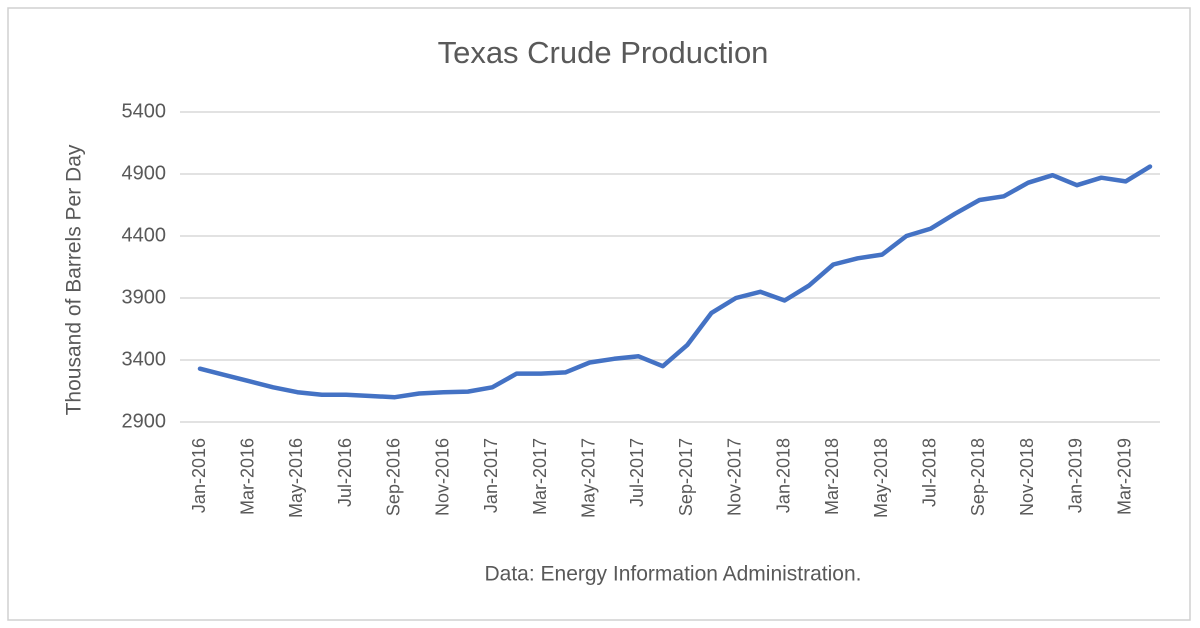 The height and width of the screenshot is (628, 1200). I want to click on y-tick-label: 3400, so click(144, 359).